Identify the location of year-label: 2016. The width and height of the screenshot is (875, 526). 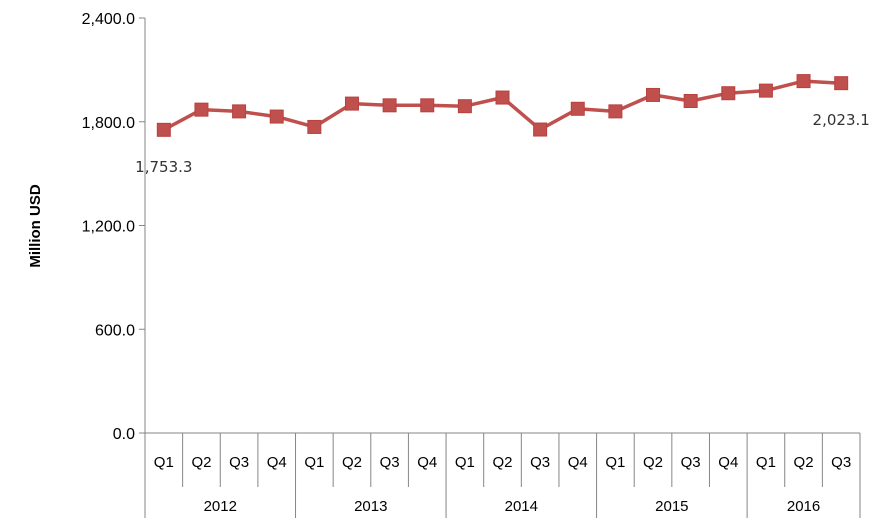
(803, 506).